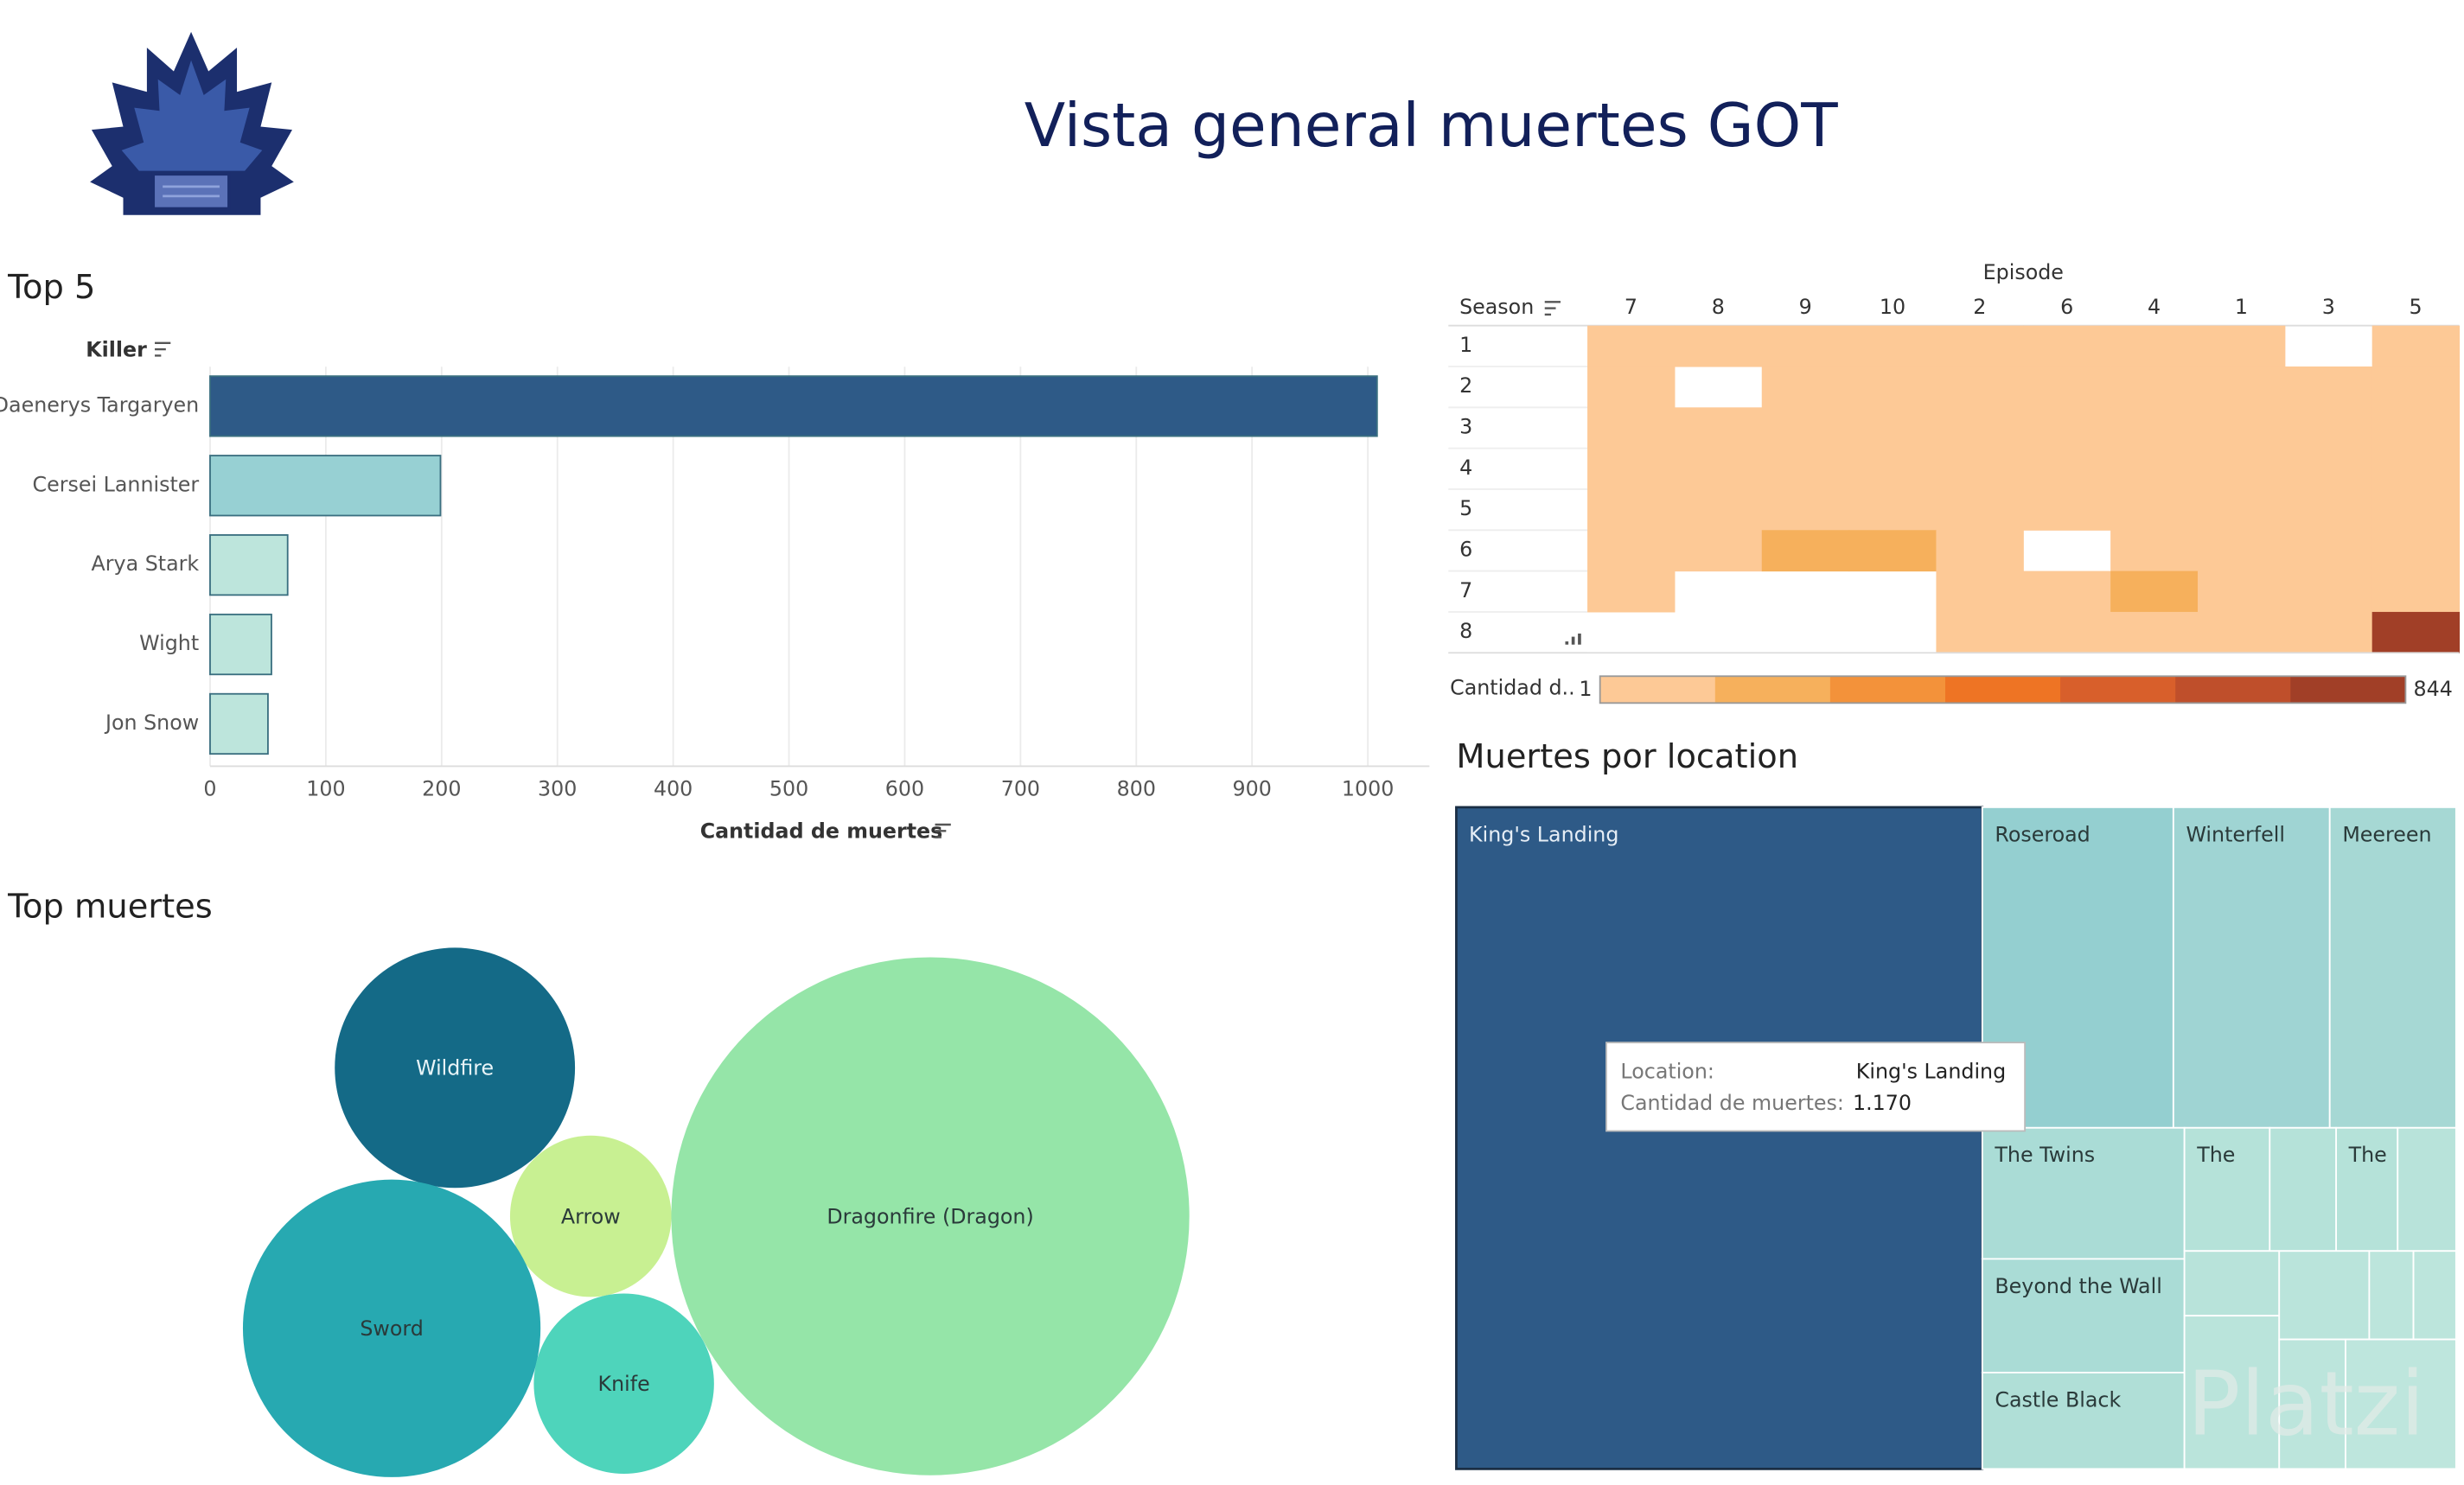 The height and width of the screenshot is (1485, 2464). I want to click on treemap-label: Meereen, so click(2386, 834).